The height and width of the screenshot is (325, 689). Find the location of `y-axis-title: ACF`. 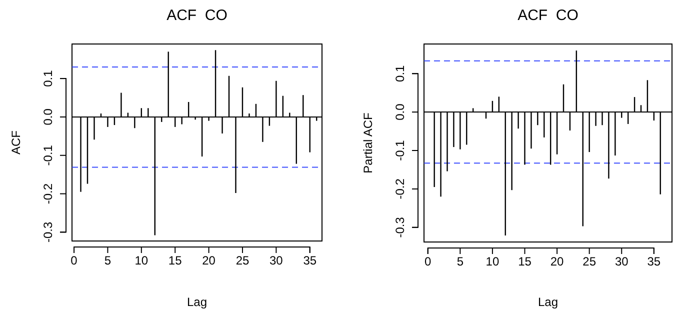

y-axis-title: ACF is located at coordinates (16, 142).